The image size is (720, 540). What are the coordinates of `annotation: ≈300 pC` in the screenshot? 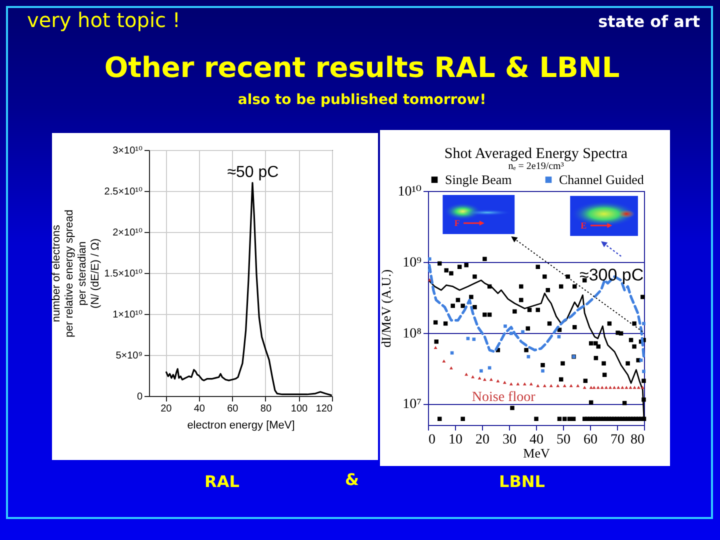 It's located at (612, 274).